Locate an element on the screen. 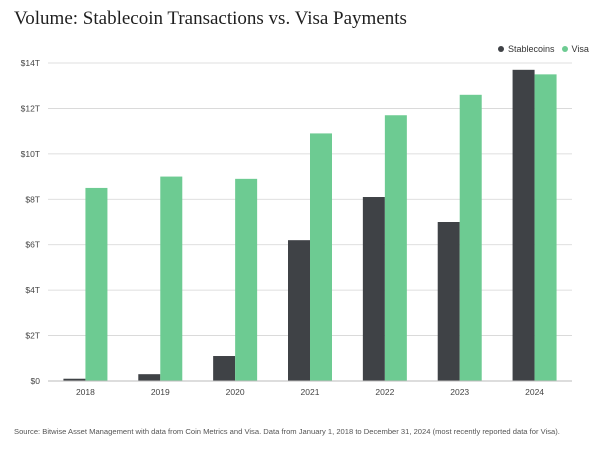  bar-stablecoins-2019 is located at coordinates (149, 377).